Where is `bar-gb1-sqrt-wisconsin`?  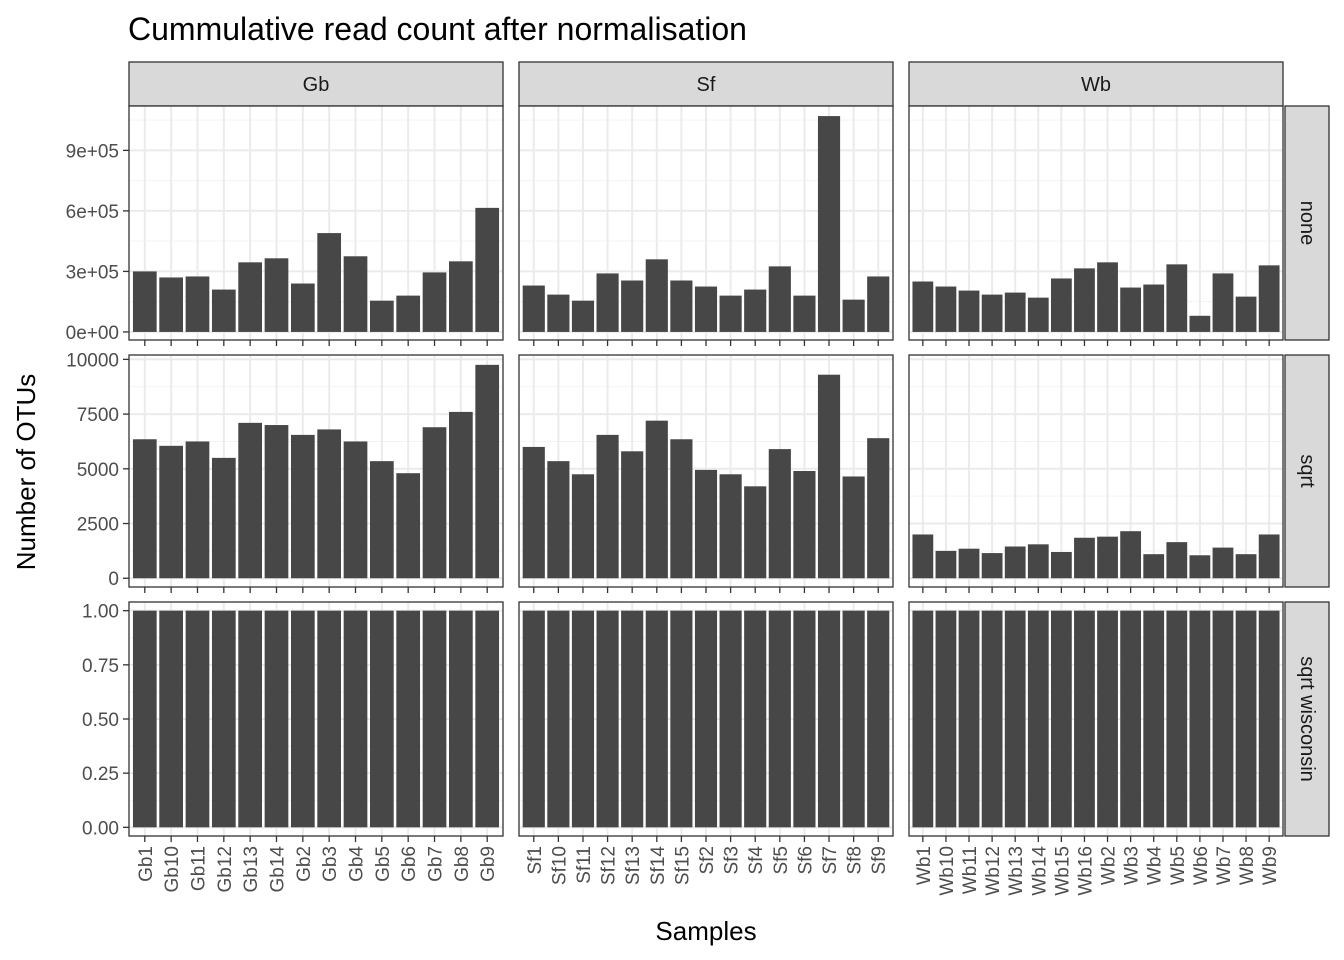 bar-gb1-sqrt-wisconsin is located at coordinates (144, 719).